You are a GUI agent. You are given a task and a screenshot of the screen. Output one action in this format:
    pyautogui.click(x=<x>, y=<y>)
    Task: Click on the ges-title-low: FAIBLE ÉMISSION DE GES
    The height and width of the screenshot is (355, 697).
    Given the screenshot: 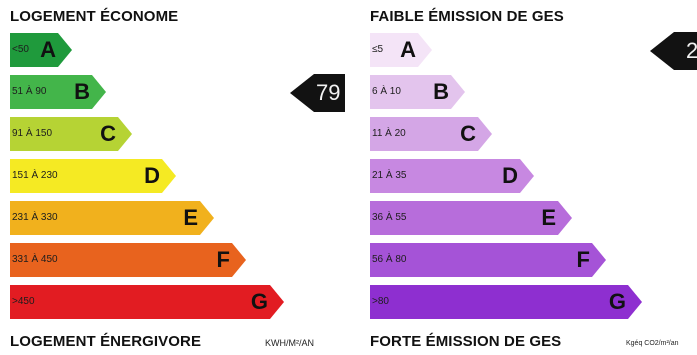 What is the action you would take?
    pyautogui.click(x=467, y=16)
    